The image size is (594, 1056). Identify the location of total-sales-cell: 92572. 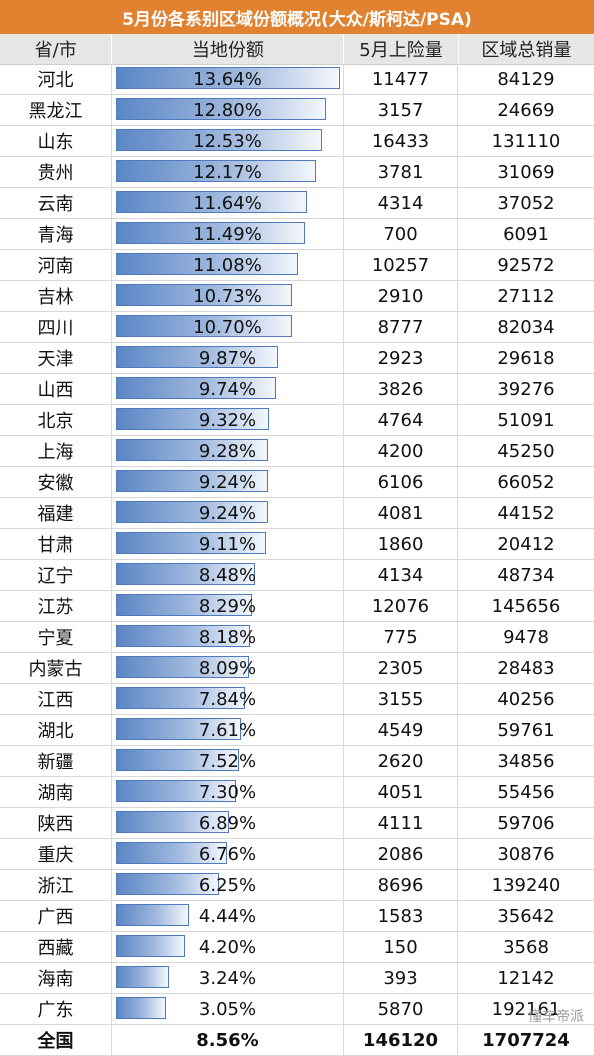
(526, 265).